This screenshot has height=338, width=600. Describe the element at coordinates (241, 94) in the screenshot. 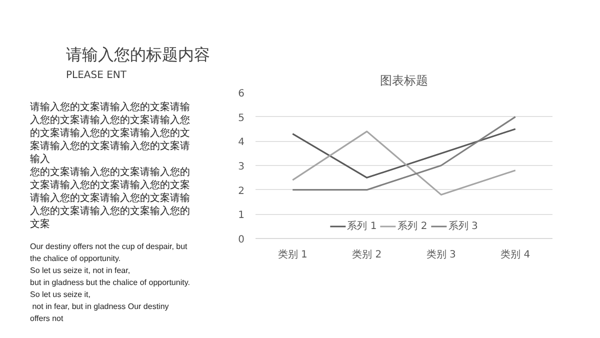

I see `y-tick-label: 6` at that location.